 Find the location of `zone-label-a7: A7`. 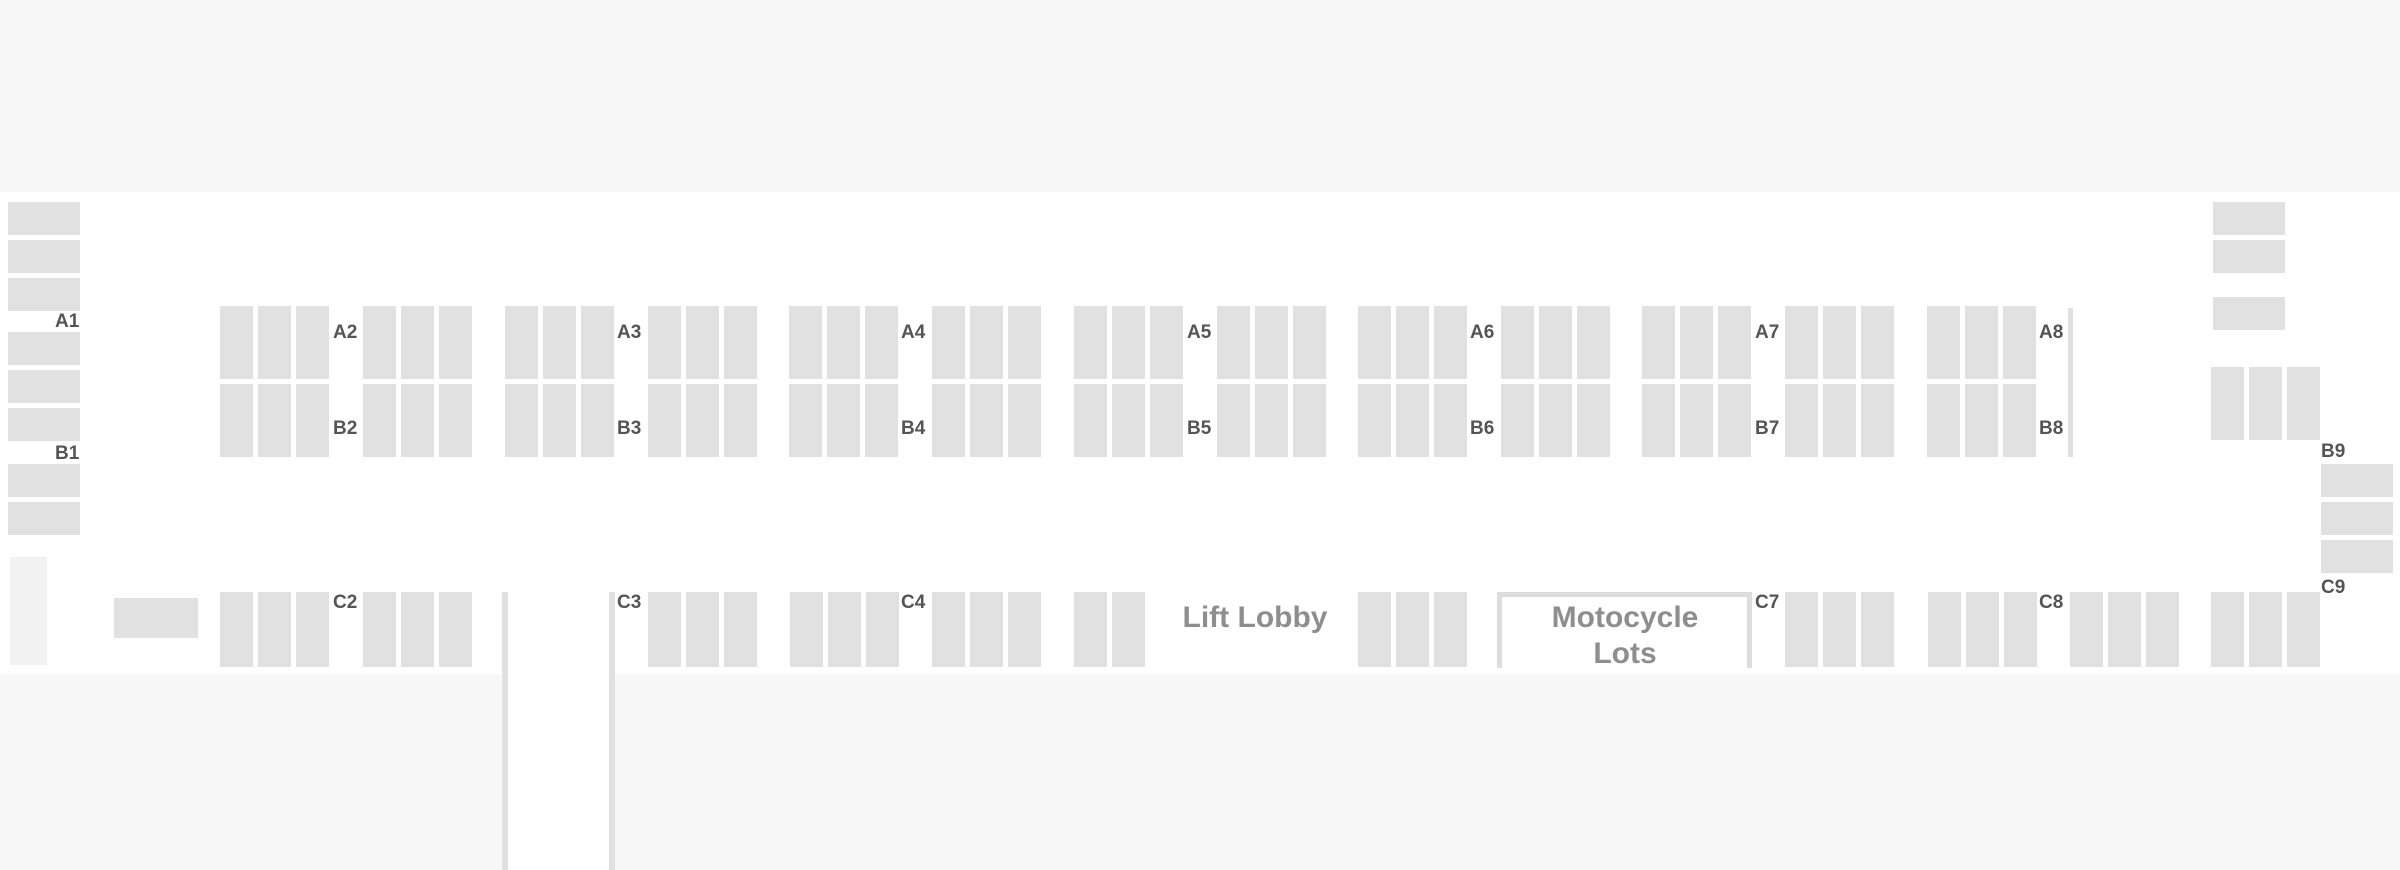

zone-label-a7: A7 is located at coordinates (1767, 332).